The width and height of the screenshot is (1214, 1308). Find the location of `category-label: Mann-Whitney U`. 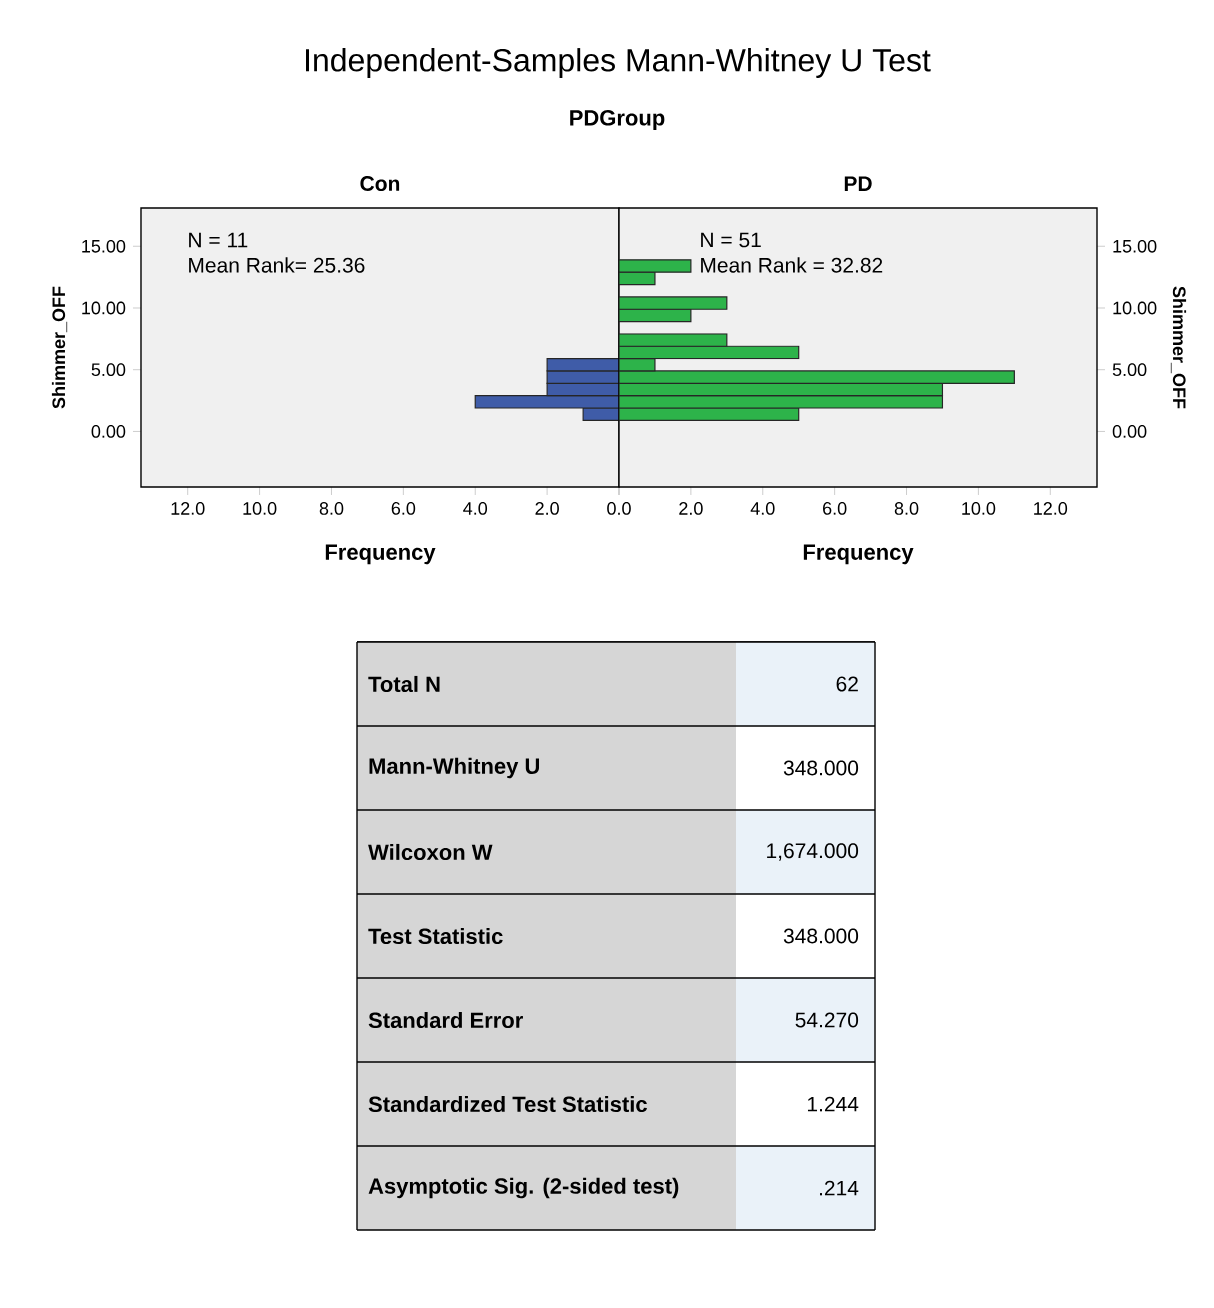

category-label: Mann-Whitney U is located at coordinates (454, 768).